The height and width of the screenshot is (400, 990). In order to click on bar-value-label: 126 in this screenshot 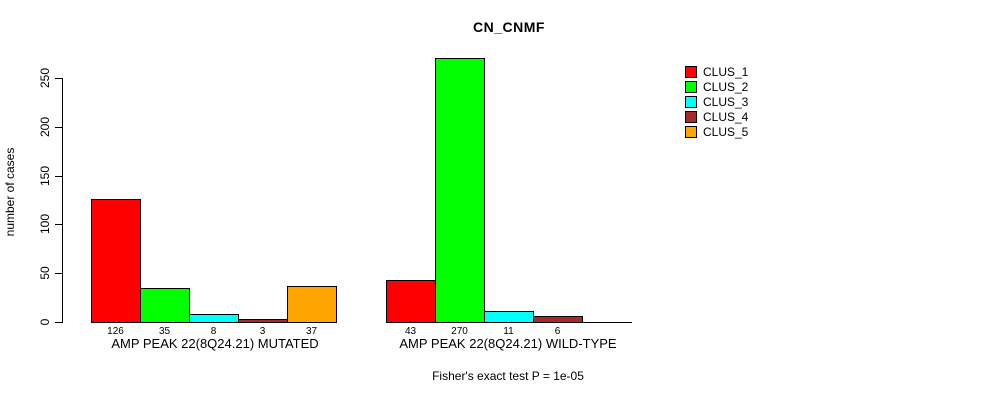, I will do `click(115, 331)`.